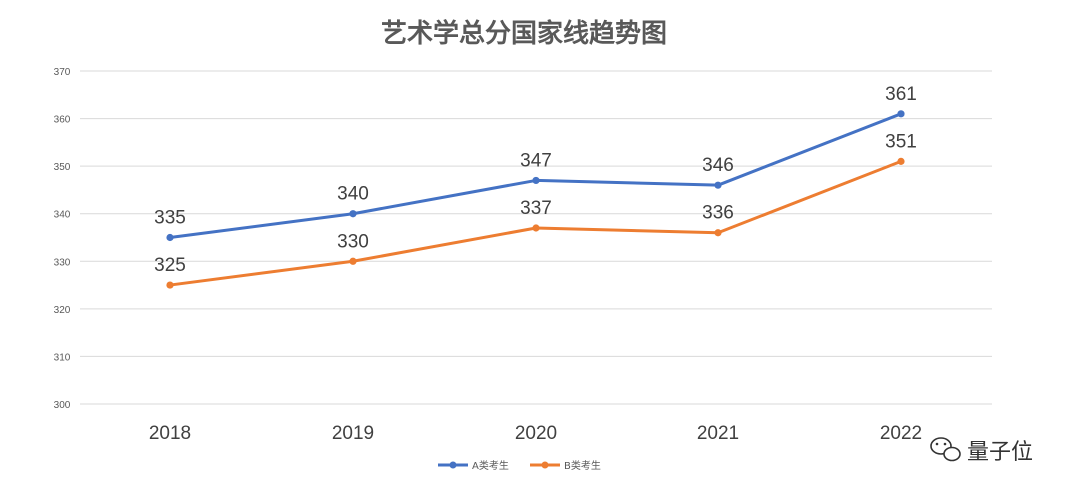  I want to click on y-tick-label: 350, so click(62, 167).